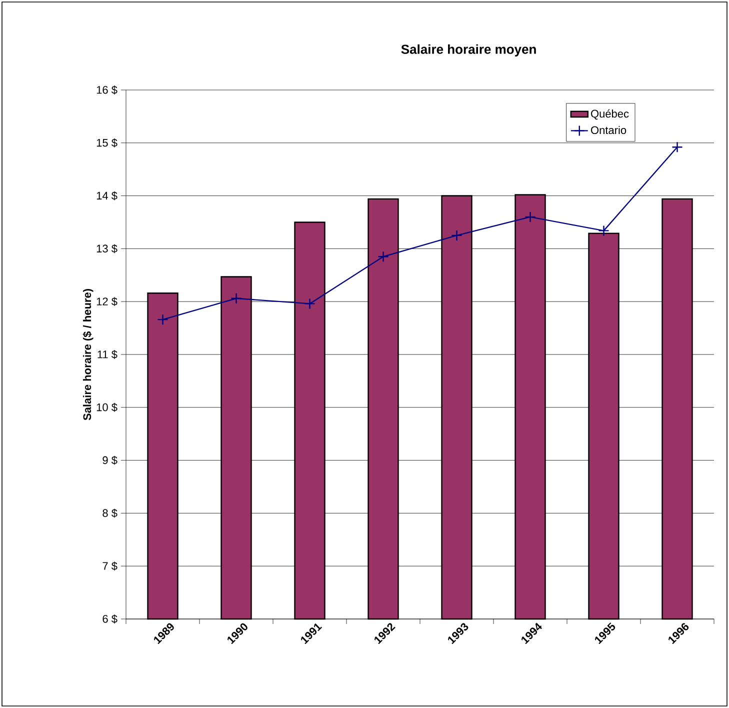 The height and width of the screenshot is (708, 729). I want to click on y-tick-label: 7 $, so click(110, 566).